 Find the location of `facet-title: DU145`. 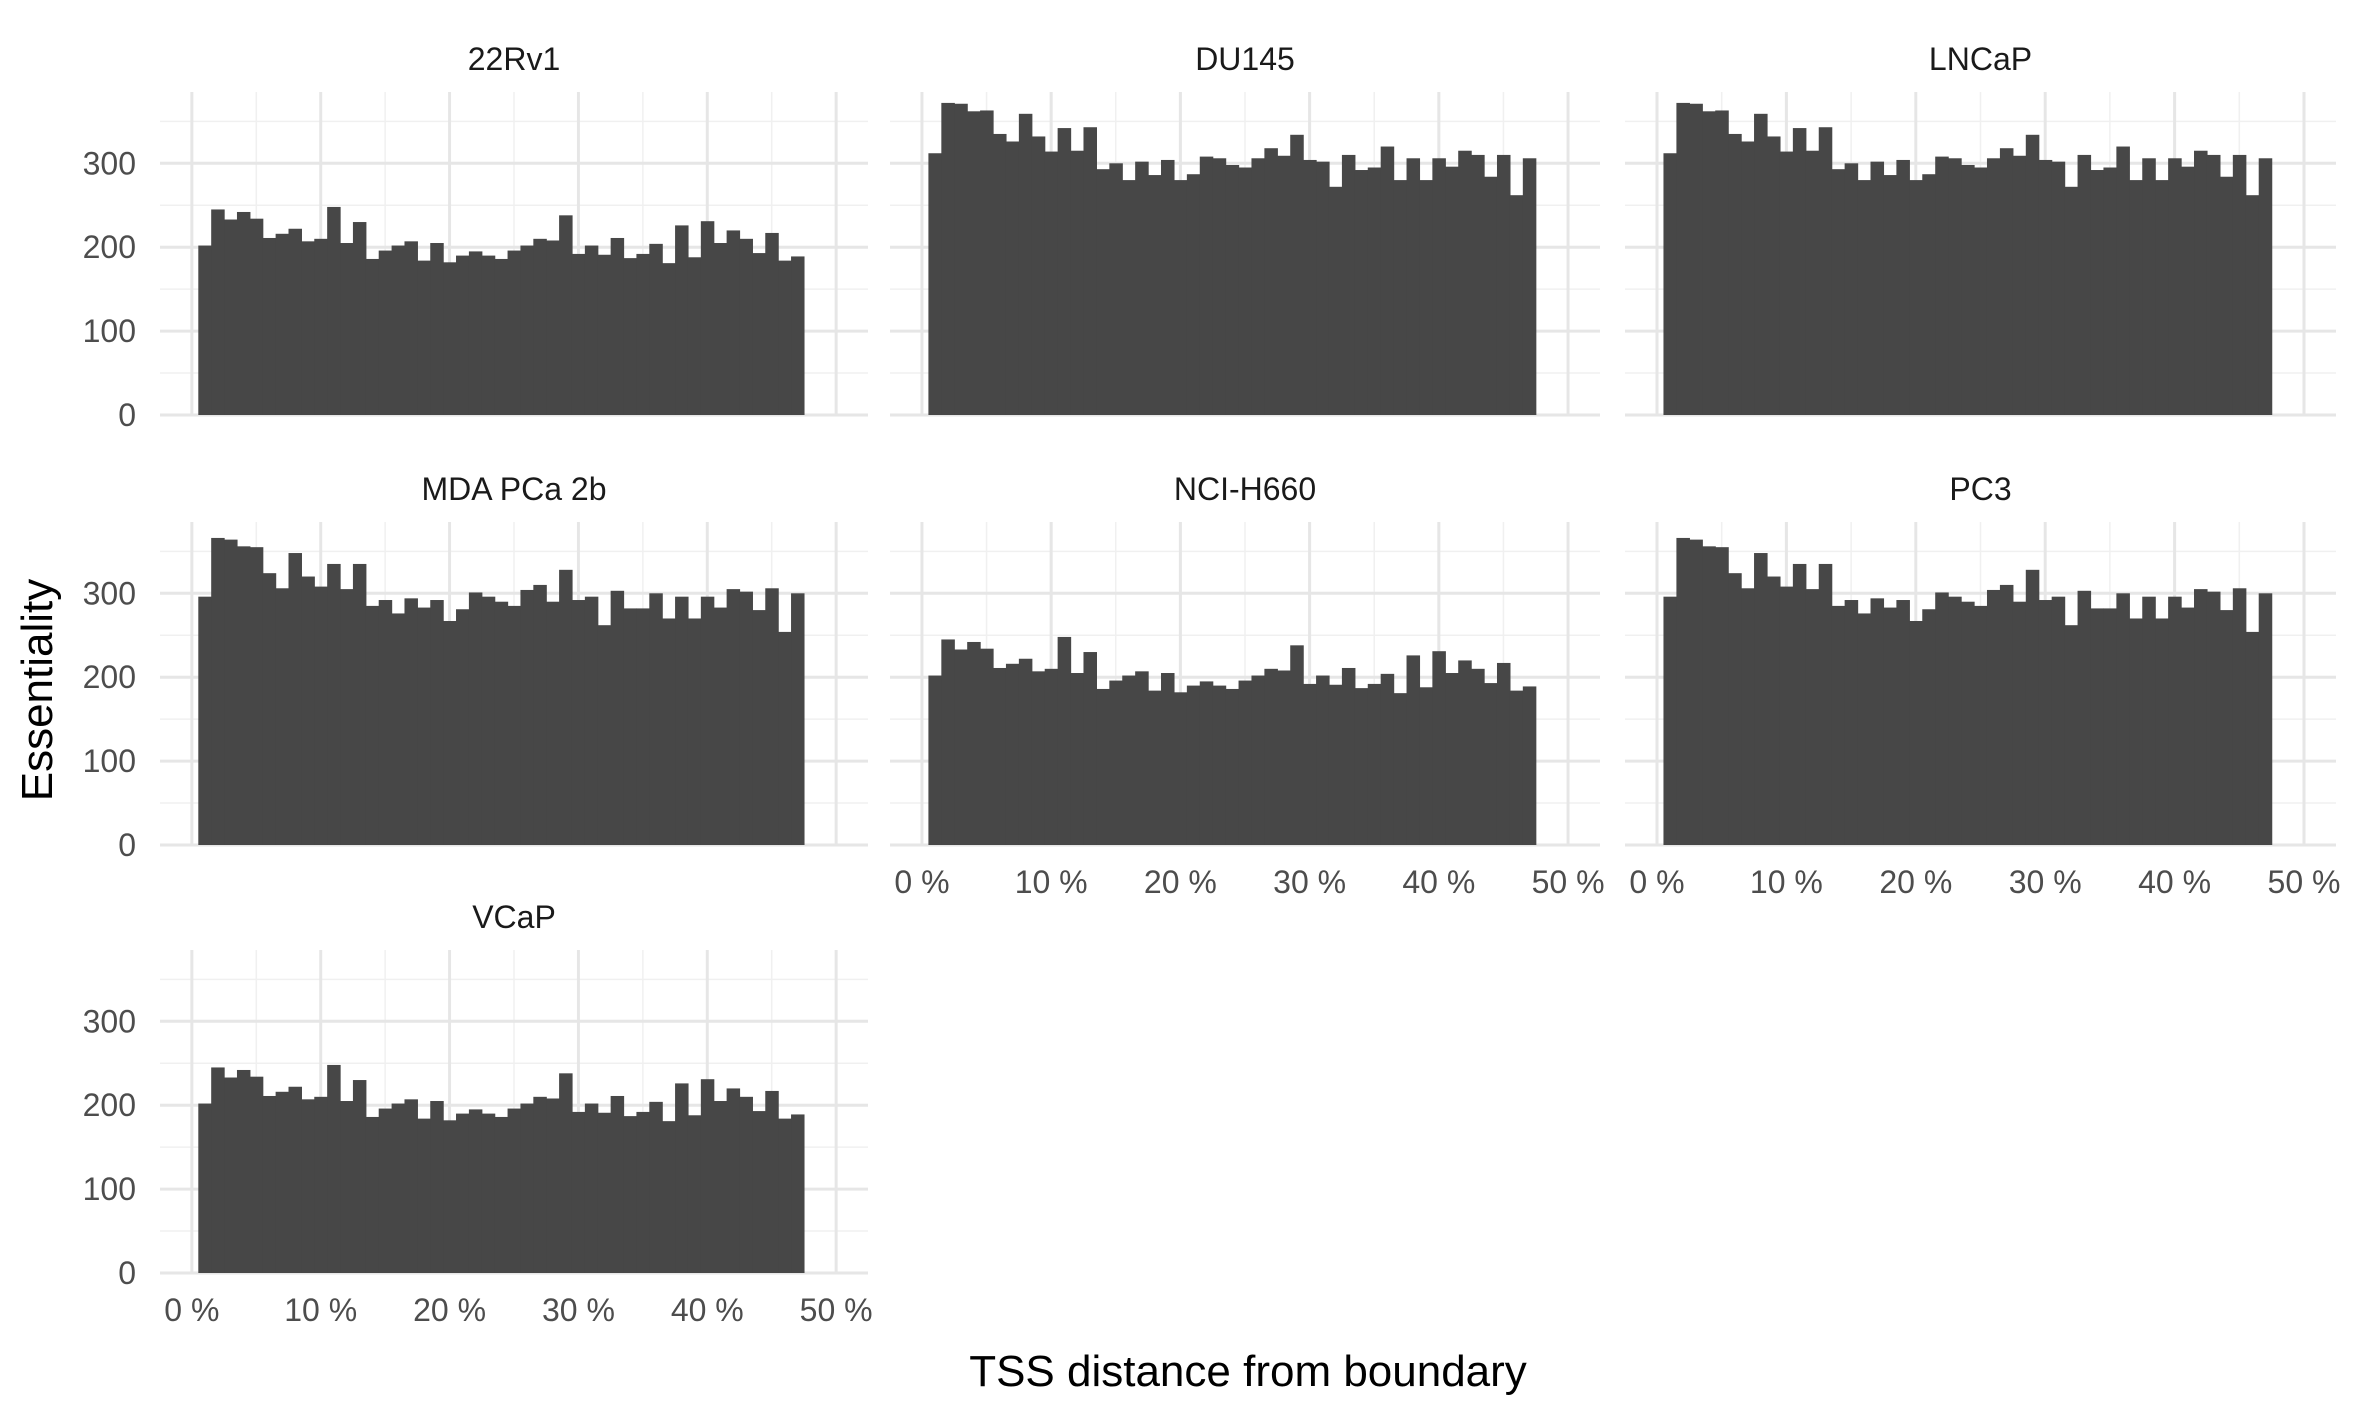

facet-title: DU145 is located at coordinates (1245, 59).